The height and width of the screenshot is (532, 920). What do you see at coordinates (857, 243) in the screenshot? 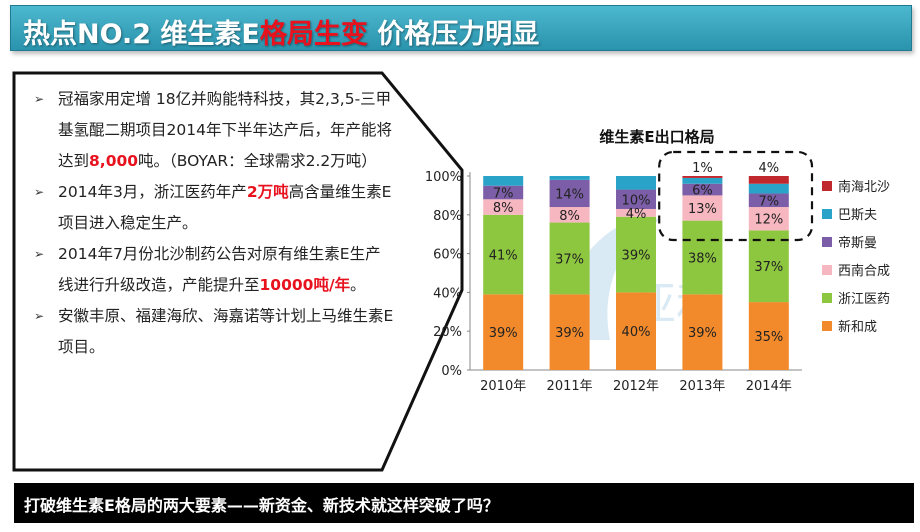
I see `legend-label: 帝斯曼` at bounding box center [857, 243].